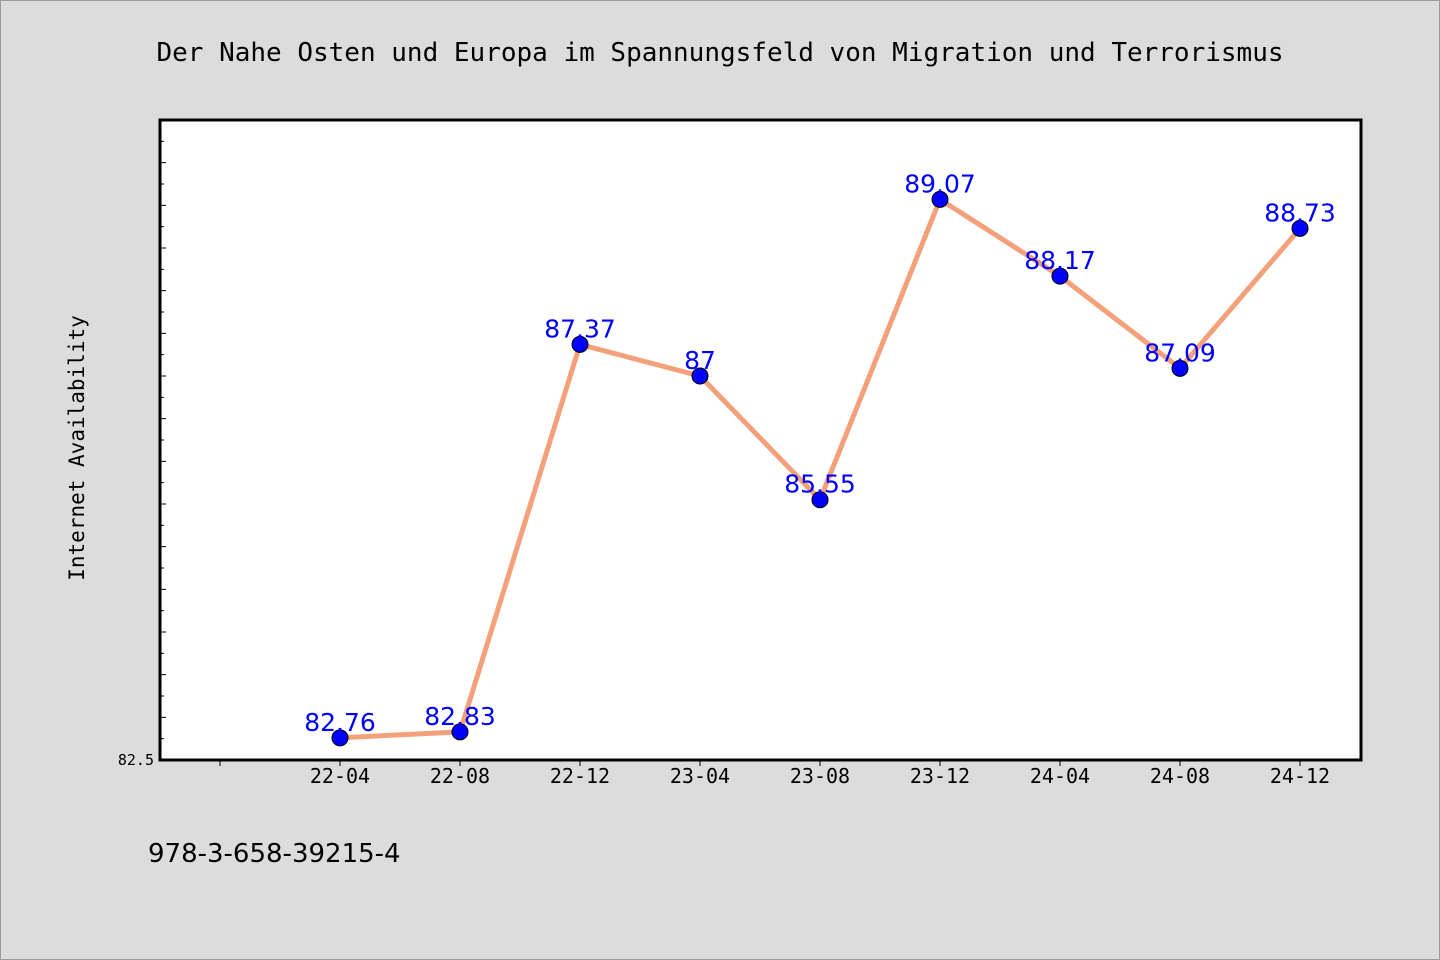 The image size is (1440, 960). Describe the element at coordinates (1180, 776) in the screenshot. I see `x-tick-label: 24-08` at that location.